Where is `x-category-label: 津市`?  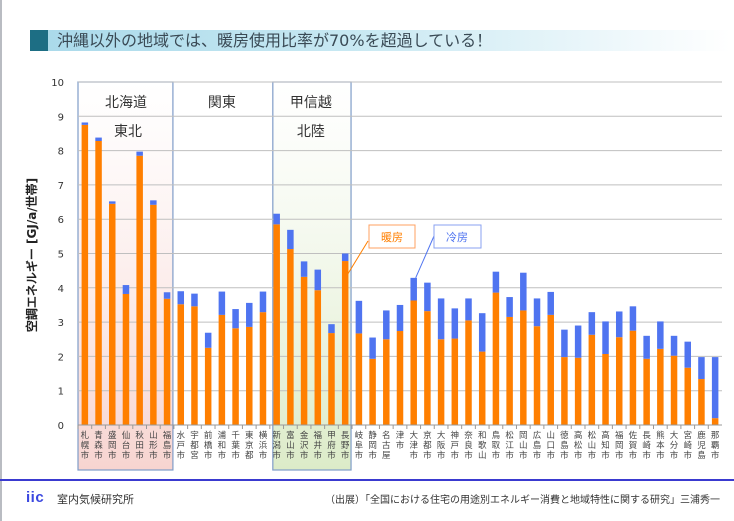 x-category-label: 津市 is located at coordinates (400, 440).